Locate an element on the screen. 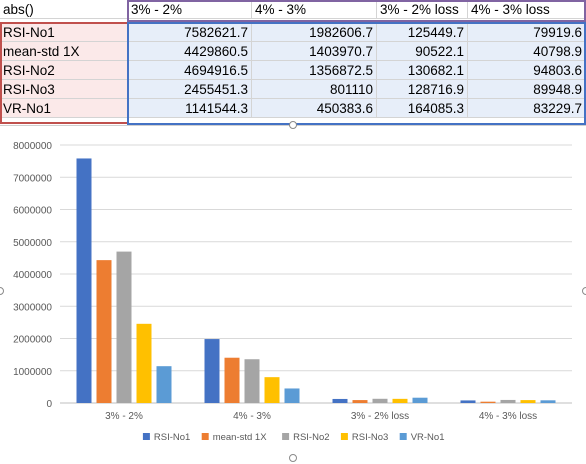  y-tick-label: 2000000 is located at coordinates (32, 340).